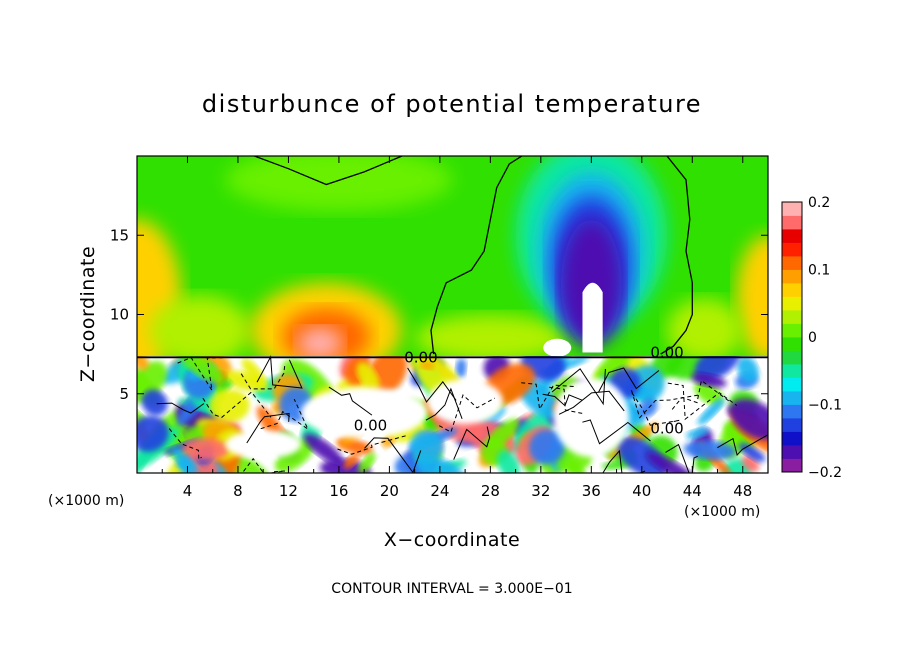 The image size is (904, 654). What do you see at coordinates (692, 491) in the screenshot?
I see `x-tick-label-10: 44` at bounding box center [692, 491].